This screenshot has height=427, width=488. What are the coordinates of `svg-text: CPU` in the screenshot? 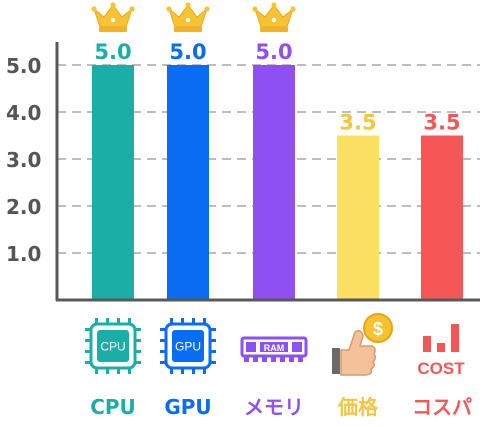 It's located at (112, 347).